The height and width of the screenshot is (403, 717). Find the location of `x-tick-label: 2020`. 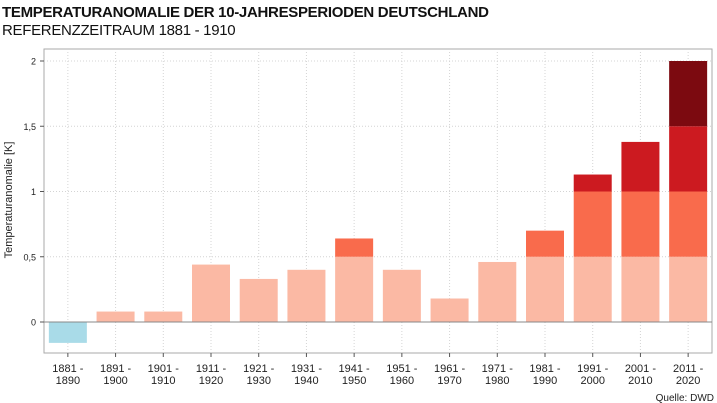

x-tick-label: 2020 is located at coordinates (688, 381).